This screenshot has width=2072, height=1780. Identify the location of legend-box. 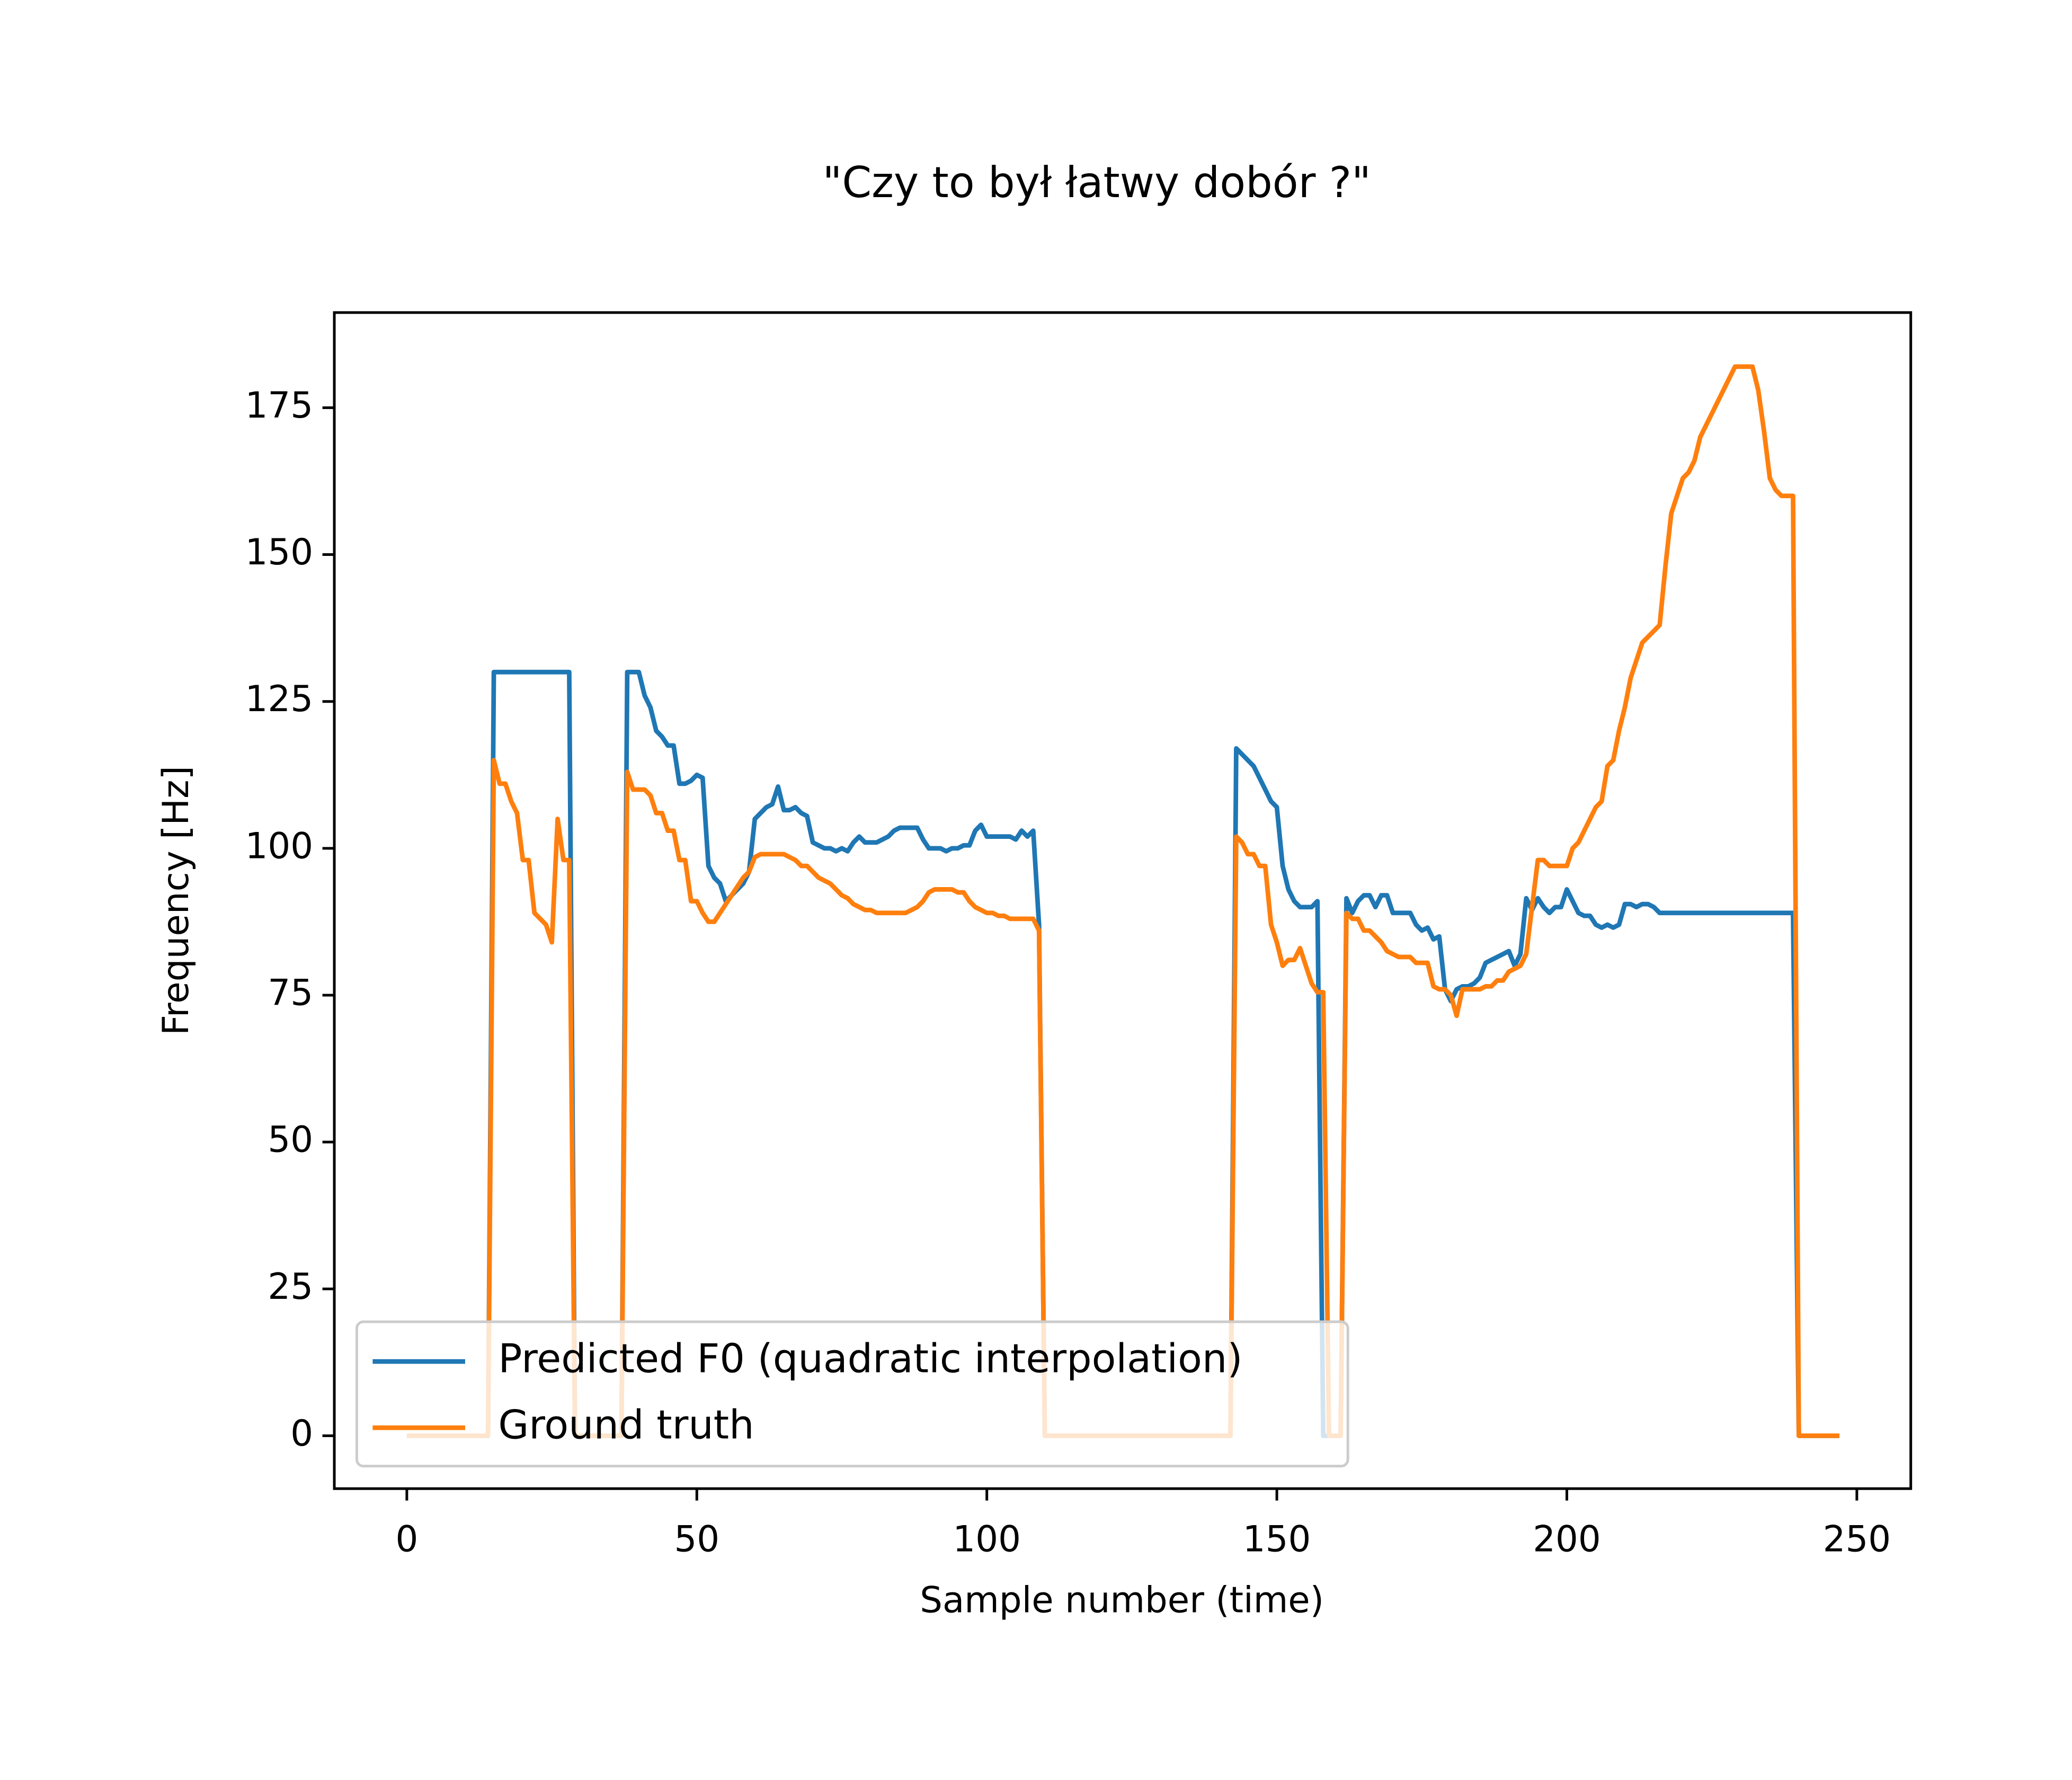
(852, 1394).